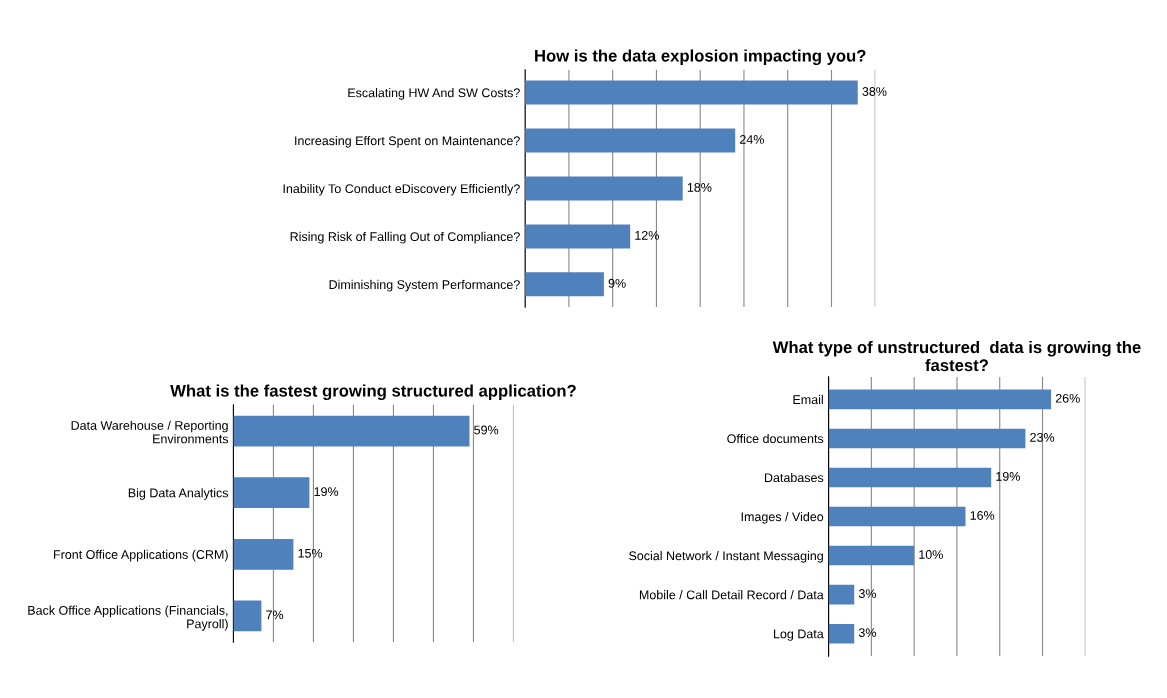 Image resolution: width=1167 pixels, height=698 pixels. What do you see at coordinates (407, 141) in the screenshot?
I see `y-tick-label: Increasing Effort Spent on Maintenance?` at bounding box center [407, 141].